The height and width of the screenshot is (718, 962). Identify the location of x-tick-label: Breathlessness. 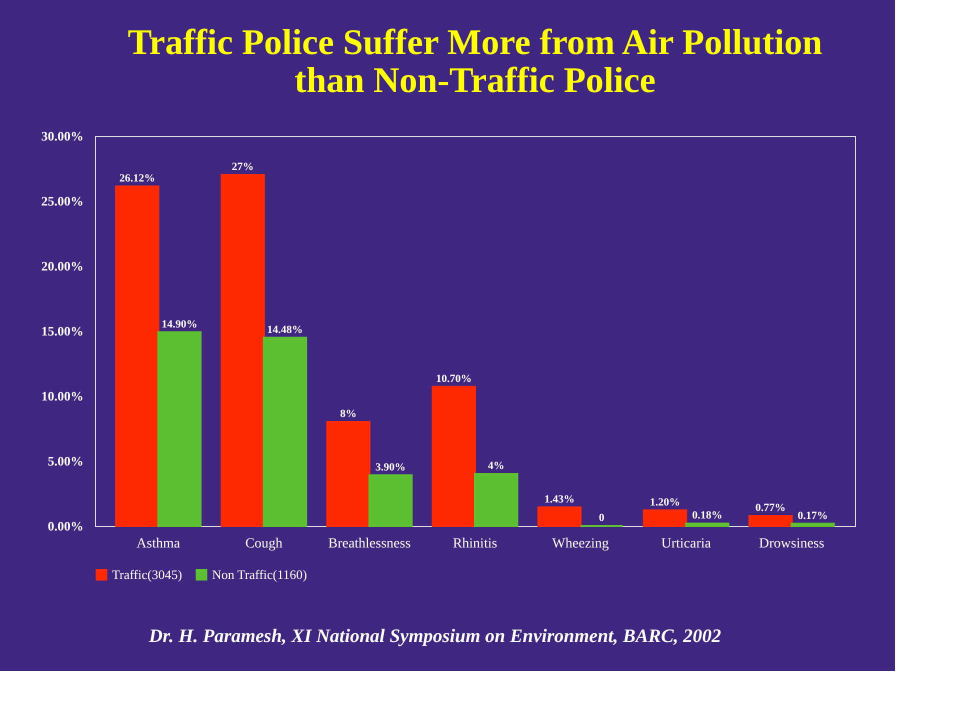
(369, 544).